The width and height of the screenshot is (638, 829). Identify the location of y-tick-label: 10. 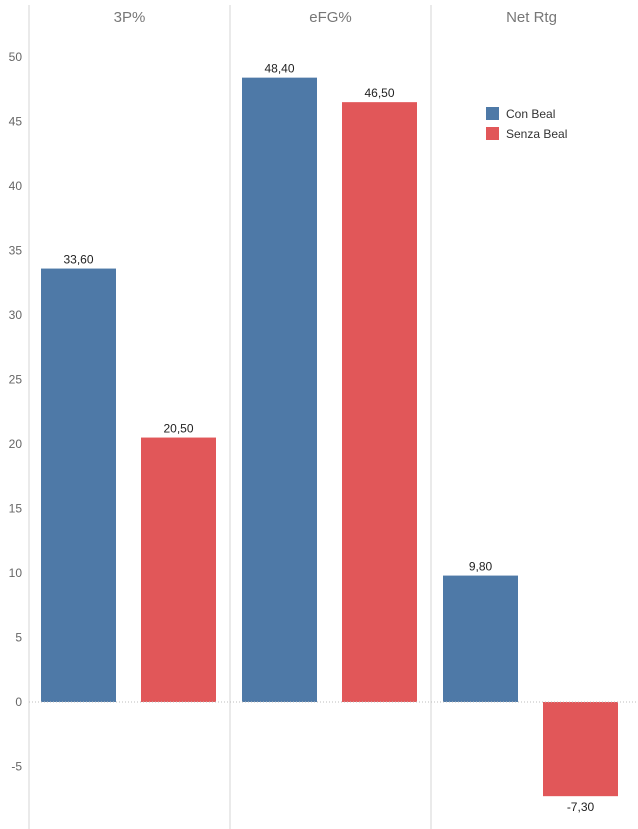
(16, 573).